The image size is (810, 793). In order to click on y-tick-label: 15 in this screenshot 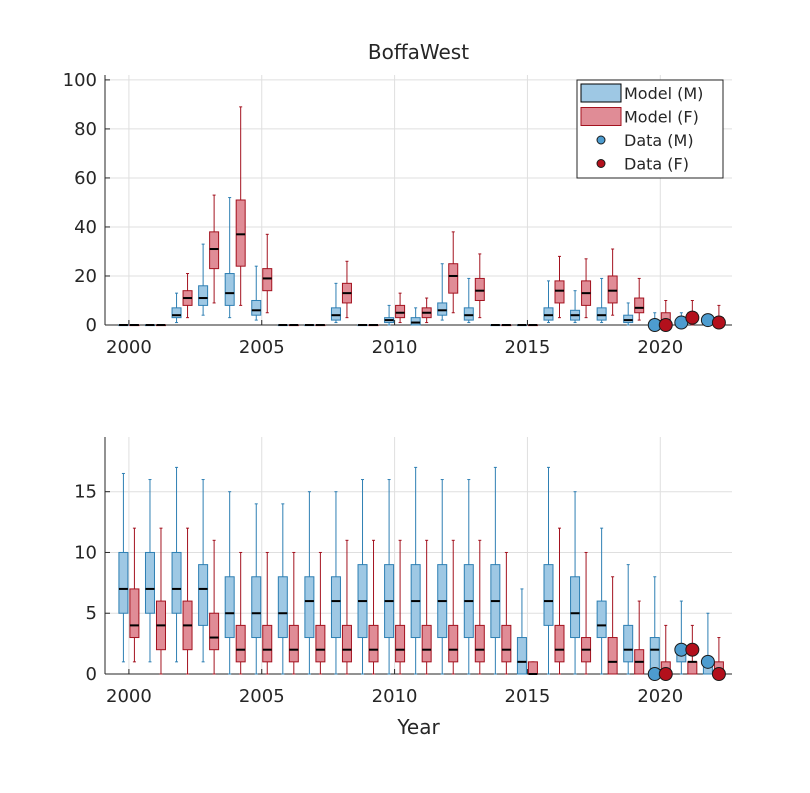, I will do `click(85, 492)`.